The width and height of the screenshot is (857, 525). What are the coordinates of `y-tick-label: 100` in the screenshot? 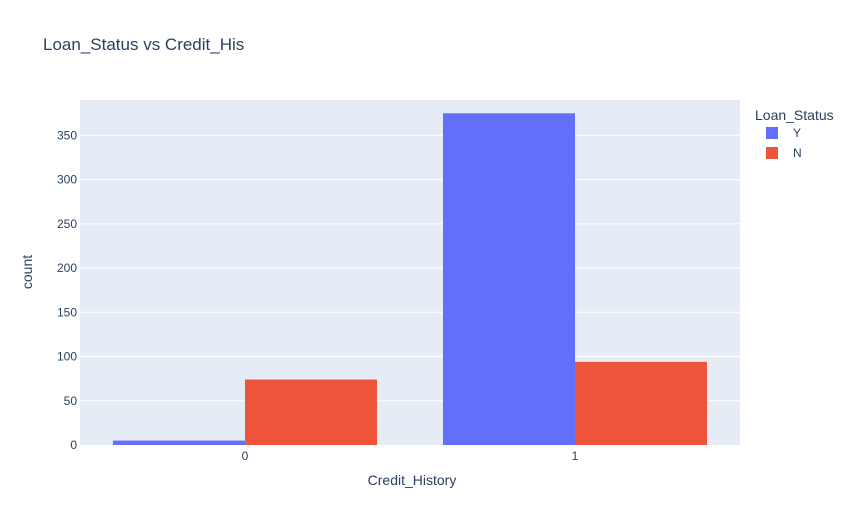 It's located at (67, 357).